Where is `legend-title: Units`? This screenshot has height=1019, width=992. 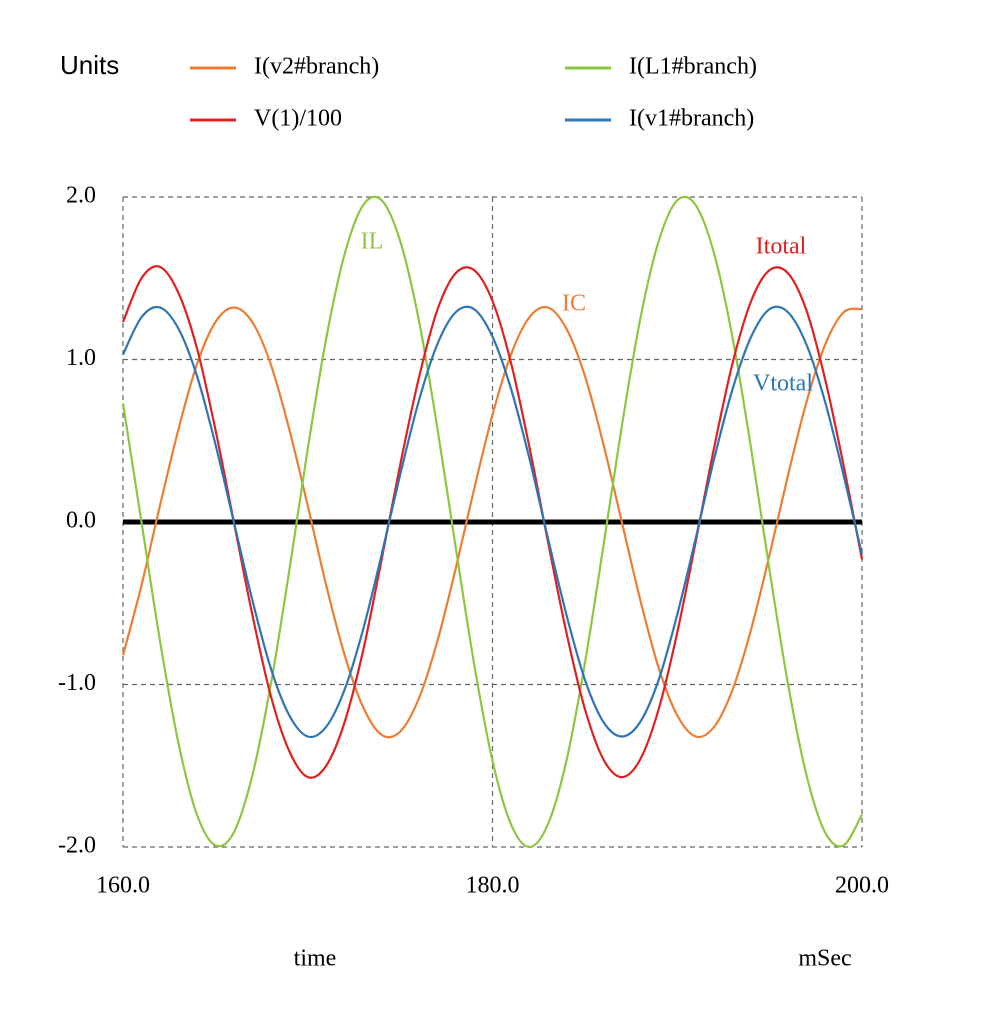
legend-title: Units is located at coordinates (89, 65).